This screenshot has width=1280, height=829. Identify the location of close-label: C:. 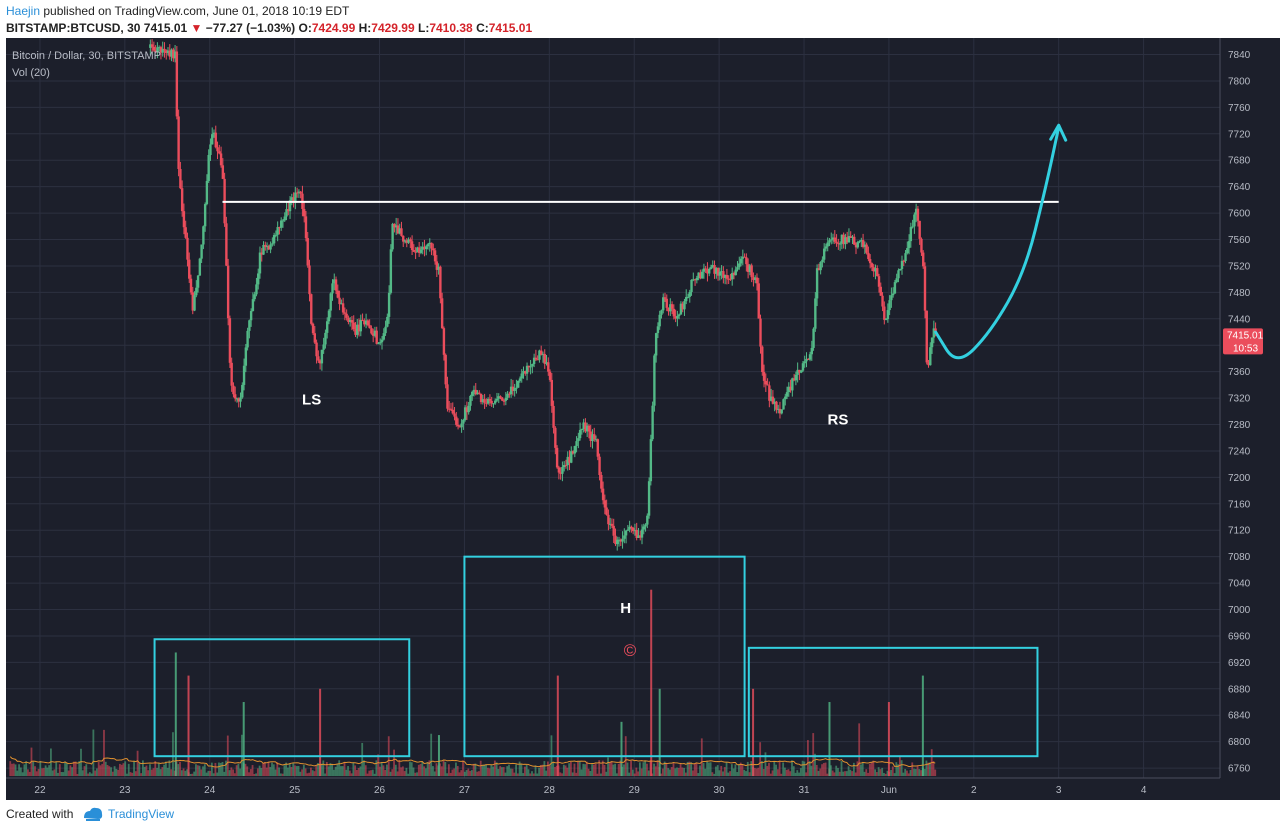
(482, 28).